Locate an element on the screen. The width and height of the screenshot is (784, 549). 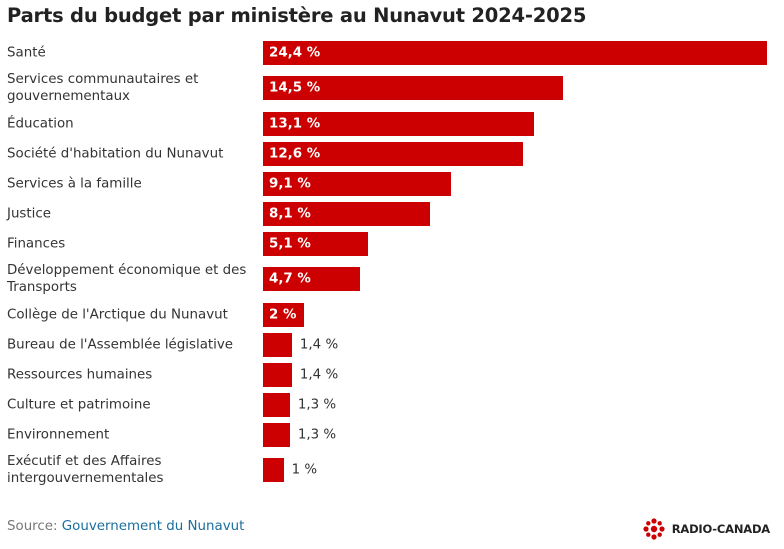
radio-canada-gem-icon is located at coordinates (654, 529).